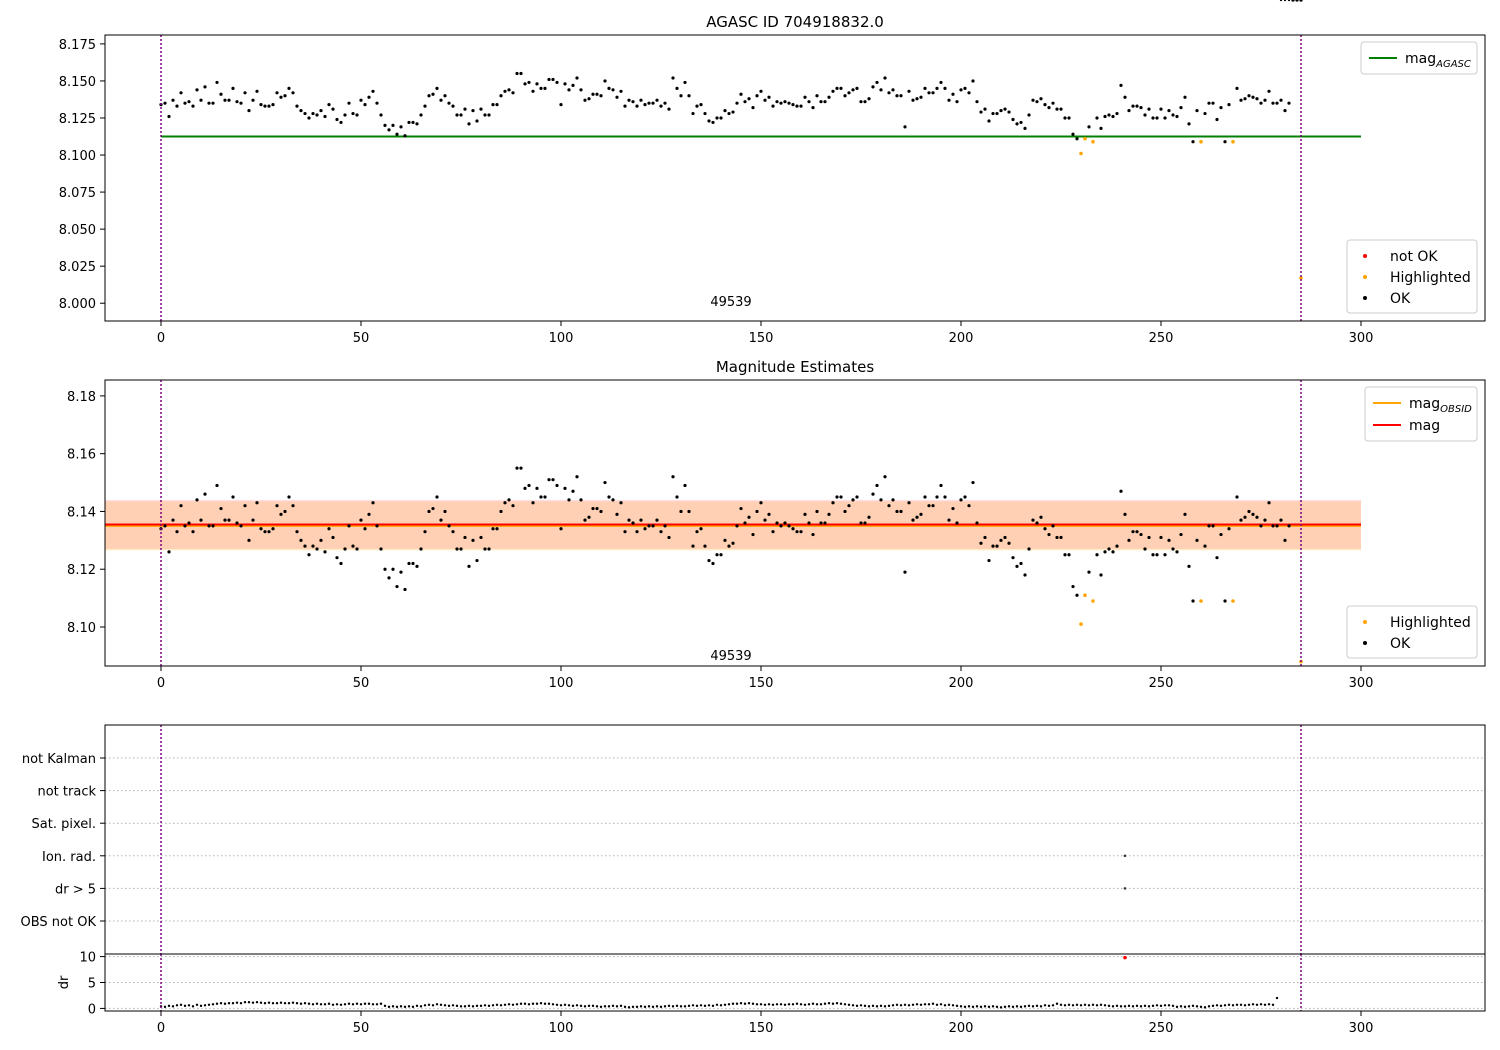 The height and width of the screenshot is (1050, 1500). Describe the element at coordinates (1365, 298) in the screenshot. I see `legend-point-swatch` at that location.